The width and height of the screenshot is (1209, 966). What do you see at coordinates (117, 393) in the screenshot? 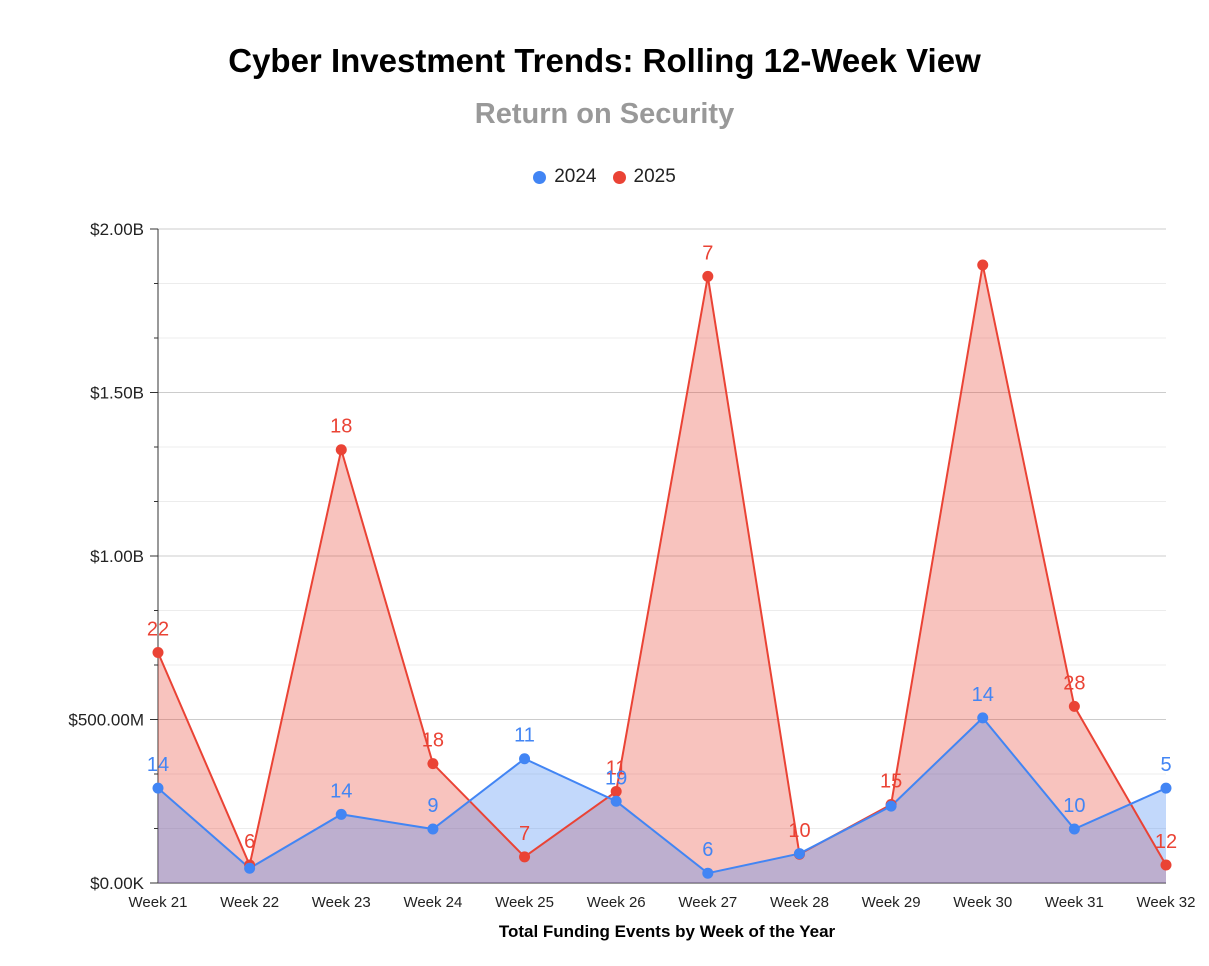
I see `y-tick-label: $1.50B` at bounding box center [117, 393].